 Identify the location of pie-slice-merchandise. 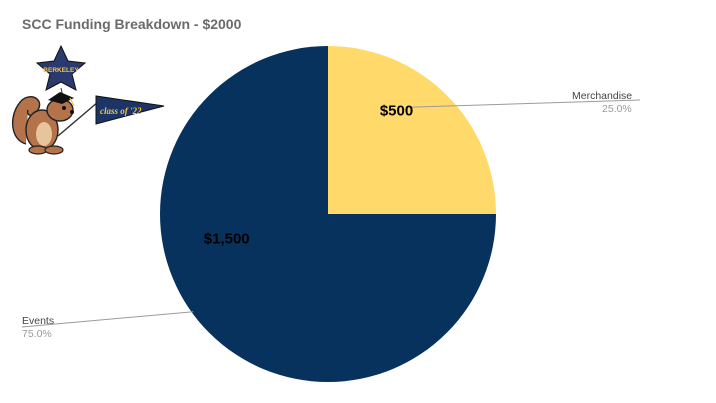
(412, 130).